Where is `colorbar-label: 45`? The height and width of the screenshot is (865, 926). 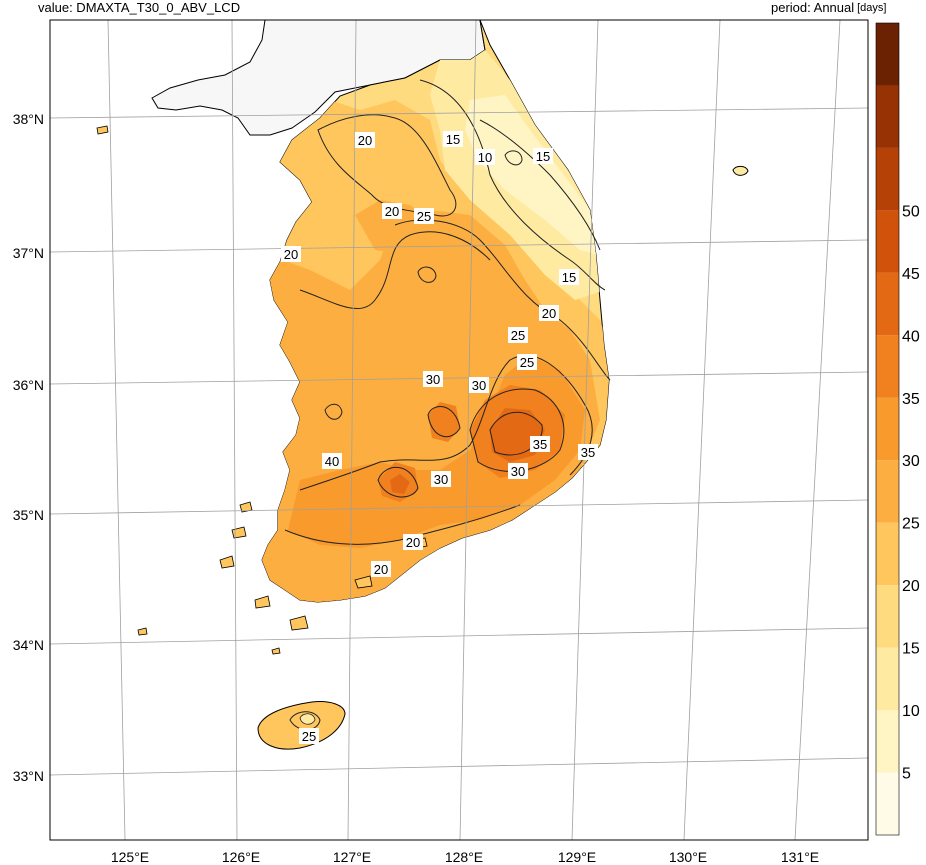 colorbar-label: 45 is located at coordinates (911, 274).